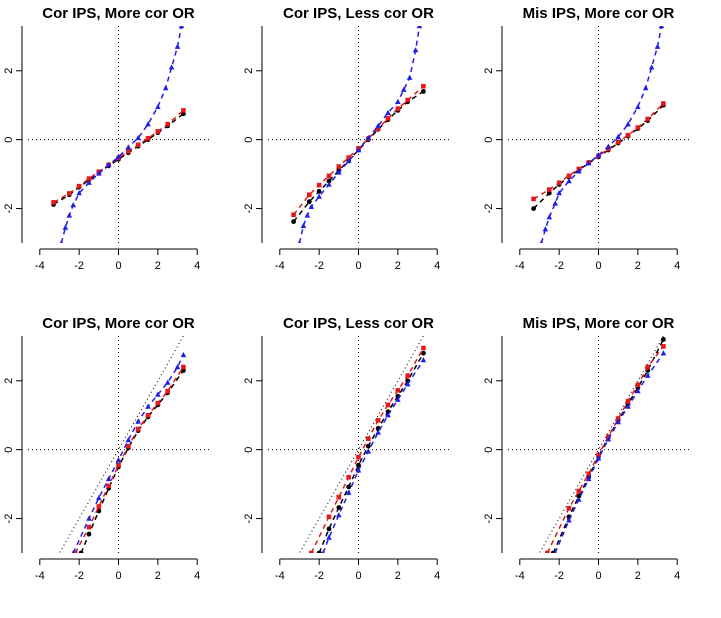 This screenshot has height=618, width=721. I want to click on panel-4: Cor IPS, More cor OR -4 -2 0 2 4 -2 0 2, so click(106, 448).